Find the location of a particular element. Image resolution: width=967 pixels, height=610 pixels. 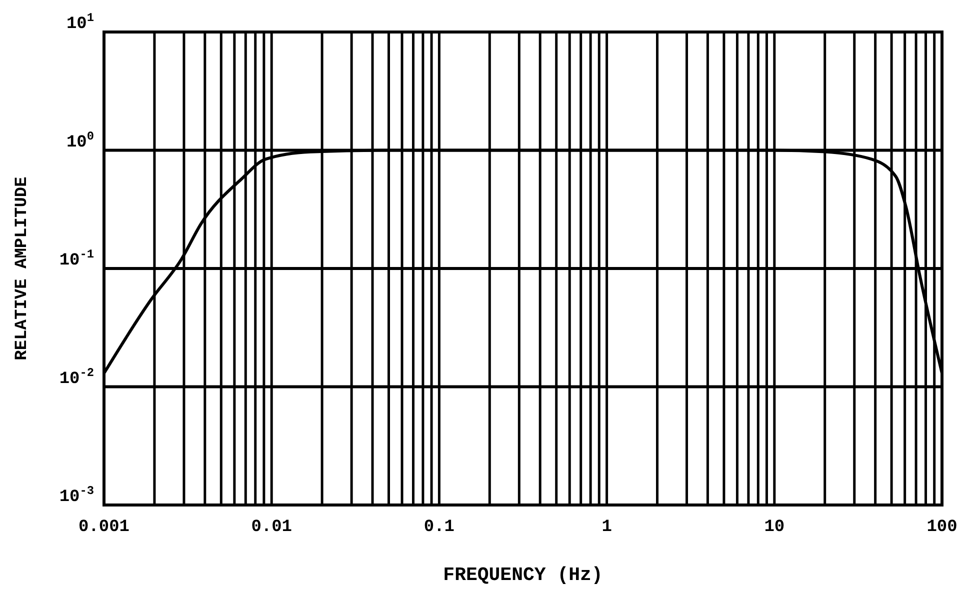

y-tick-label: 10$^{-2}$ is located at coordinates (76, 377).